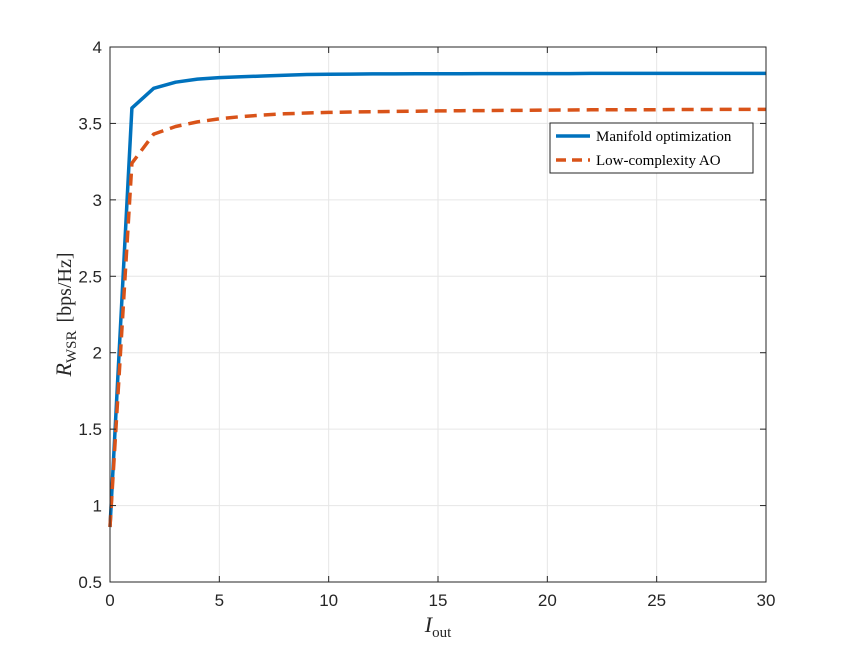  What do you see at coordinates (438, 600) in the screenshot?
I see `x-tick-label: 15` at bounding box center [438, 600].